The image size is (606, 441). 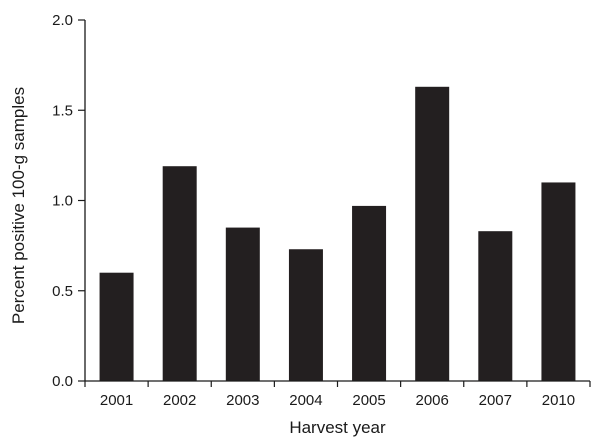 I want to click on bar-2001, so click(x=116, y=326).